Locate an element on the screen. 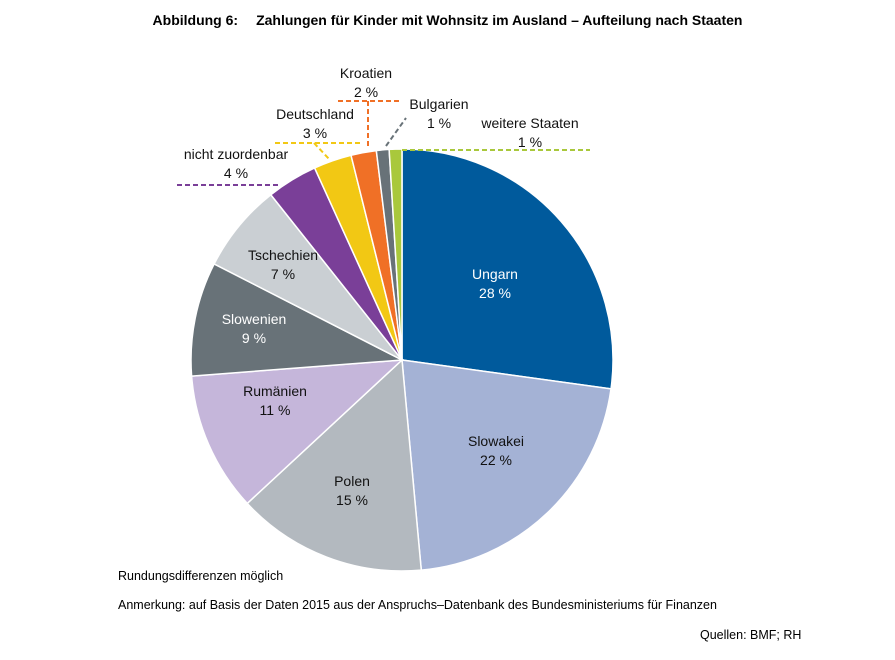 This screenshot has width=895, height=660. slice-ungarn is located at coordinates (507, 269).